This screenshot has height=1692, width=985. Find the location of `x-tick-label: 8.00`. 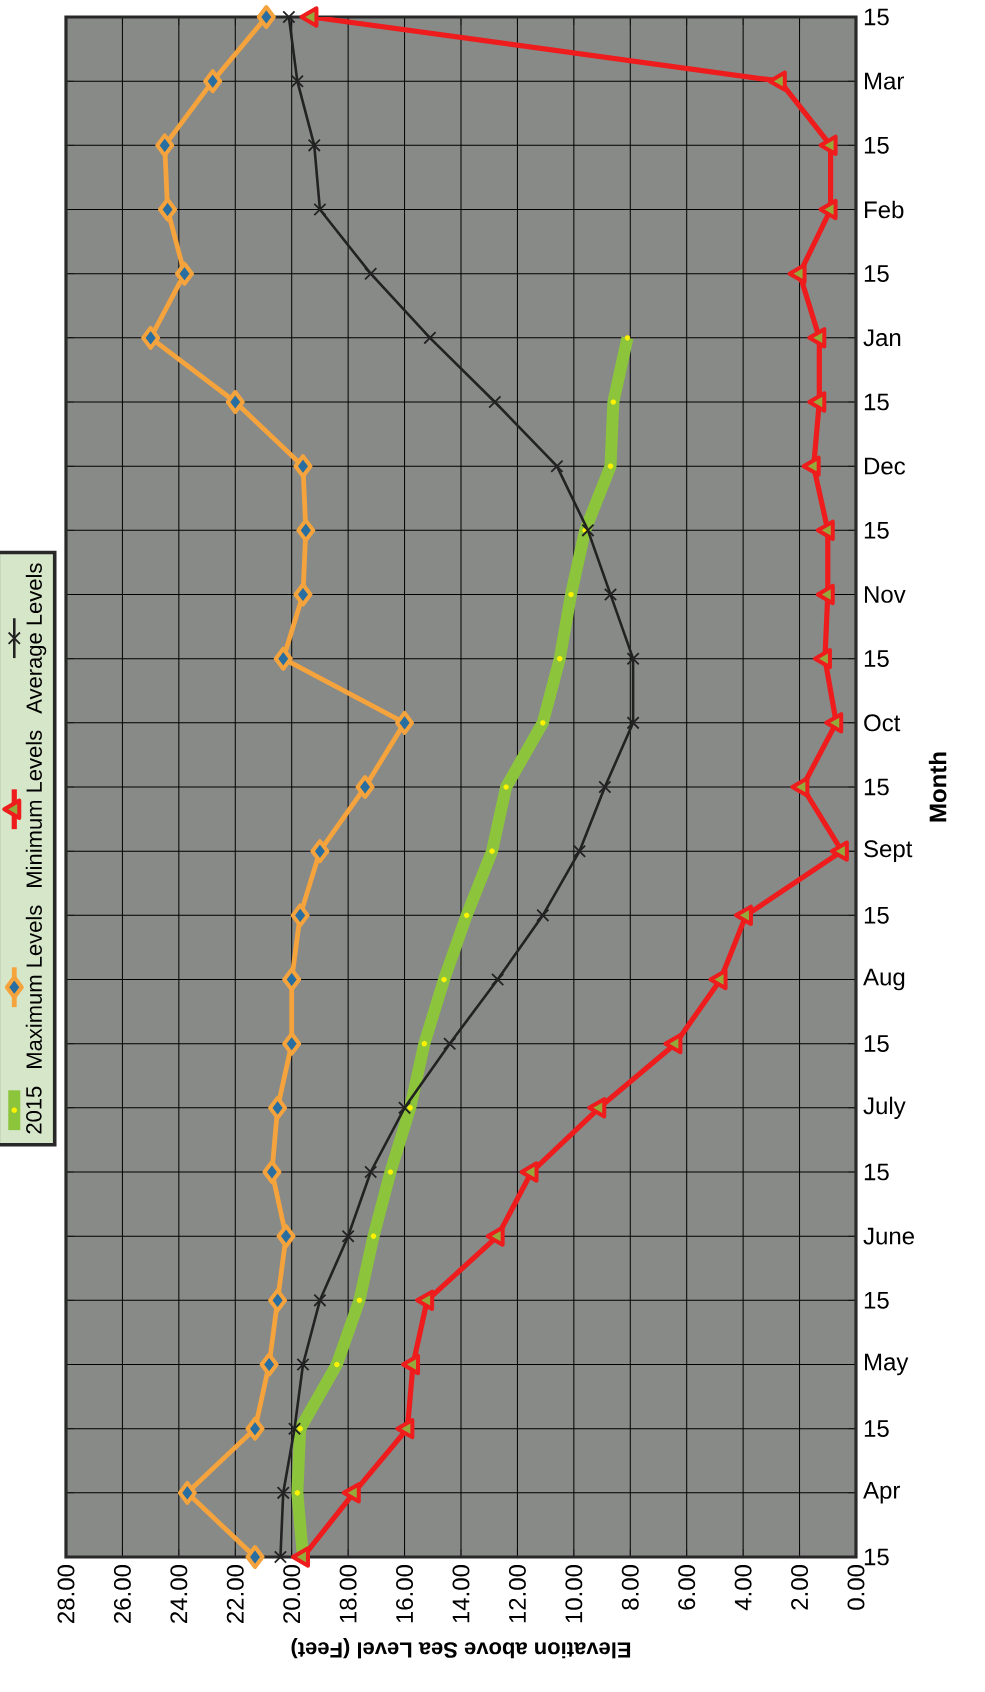

x-tick-label: 8.00 is located at coordinates (630, 1587).